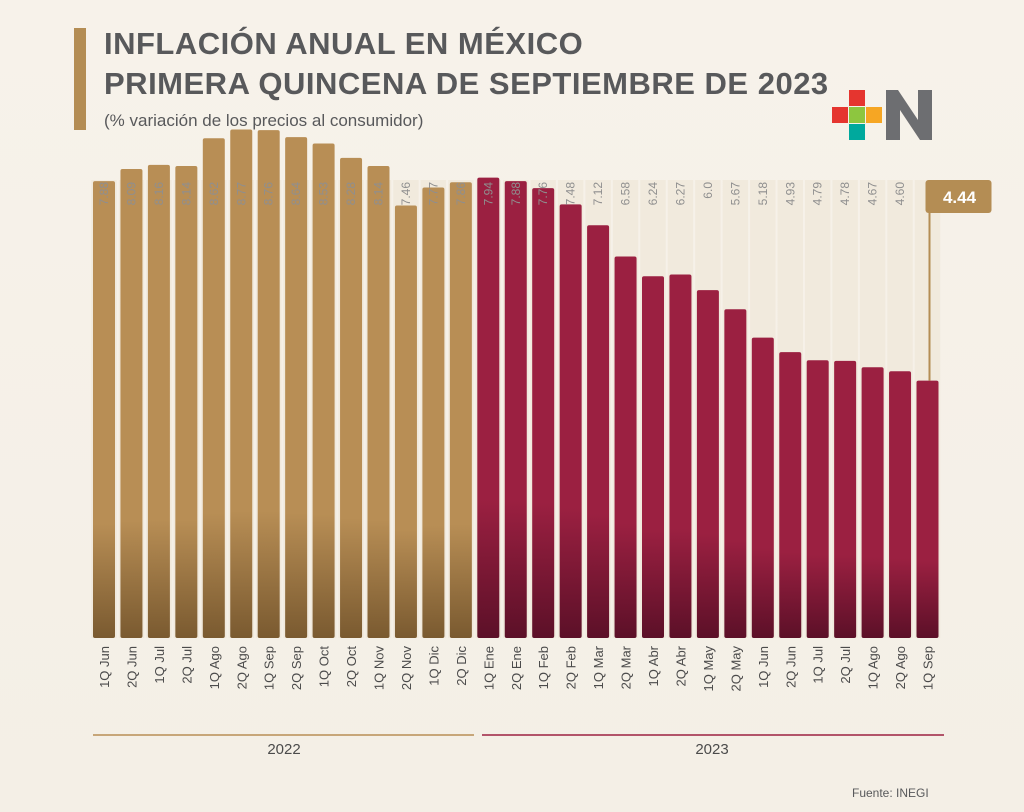 Image resolution: width=1024 pixels, height=812 pixels. Describe the element at coordinates (818, 194) in the screenshot. I see `bar-value-label: 4.79` at that location.